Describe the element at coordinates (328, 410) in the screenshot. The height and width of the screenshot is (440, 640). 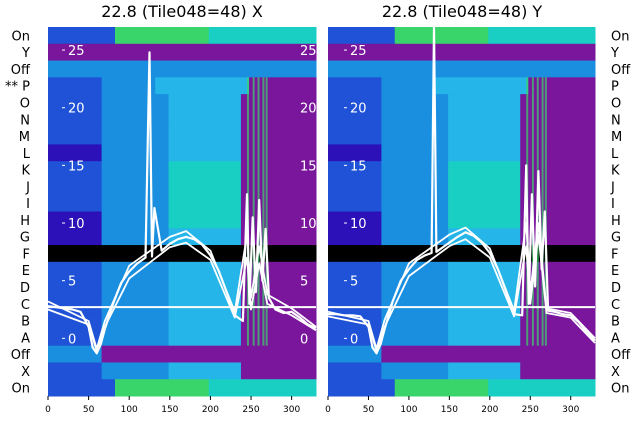
I see `x-tick-label: 0` at that location.